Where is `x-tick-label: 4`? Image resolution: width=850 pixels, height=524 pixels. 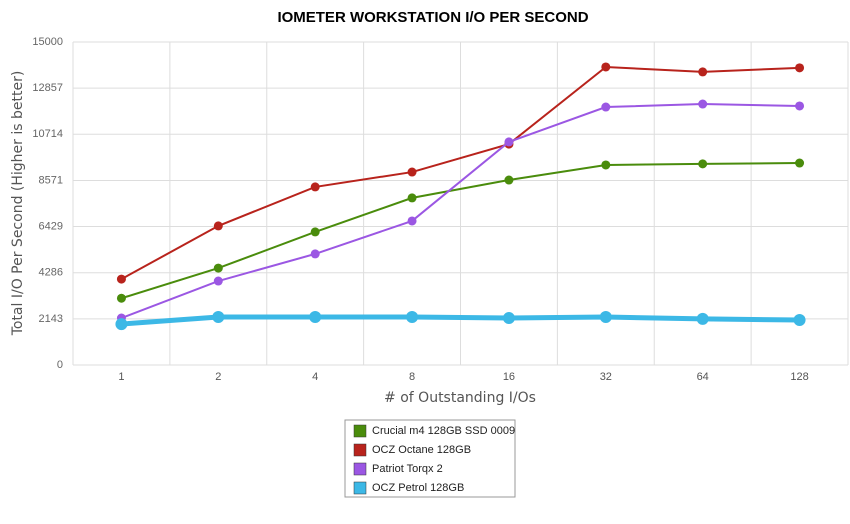 x-tick-label: 4 is located at coordinates (315, 377).